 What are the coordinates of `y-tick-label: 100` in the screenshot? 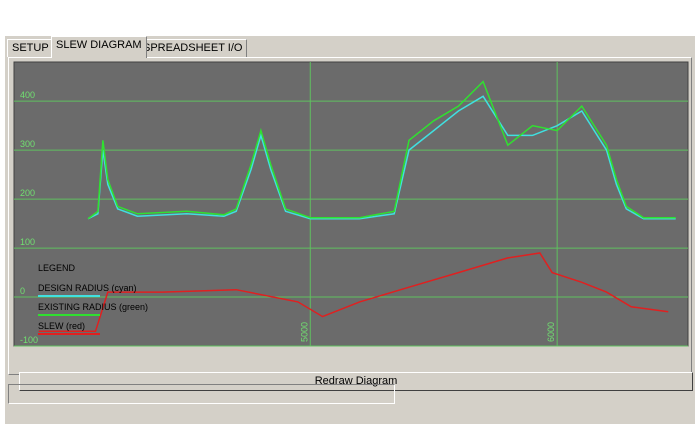 It's located at (27, 242).